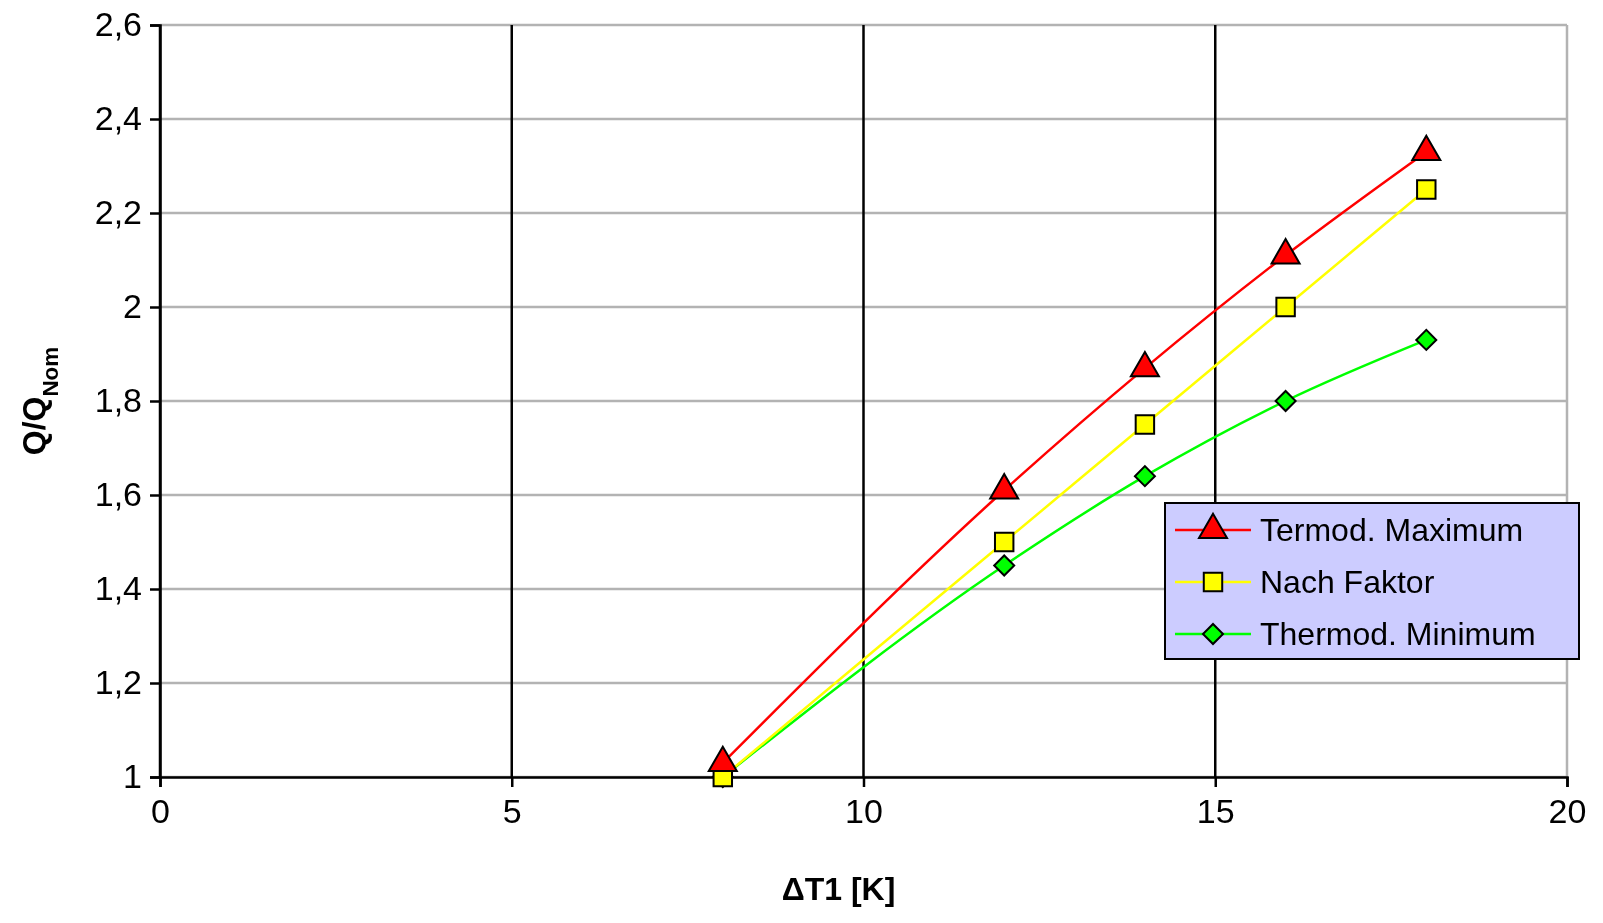 The height and width of the screenshot is (923, 1603). What do you see at coordinates (118, 400) in the screenshot?
I see `y-tick-label: 1,8` at bounding box center [118, 400].